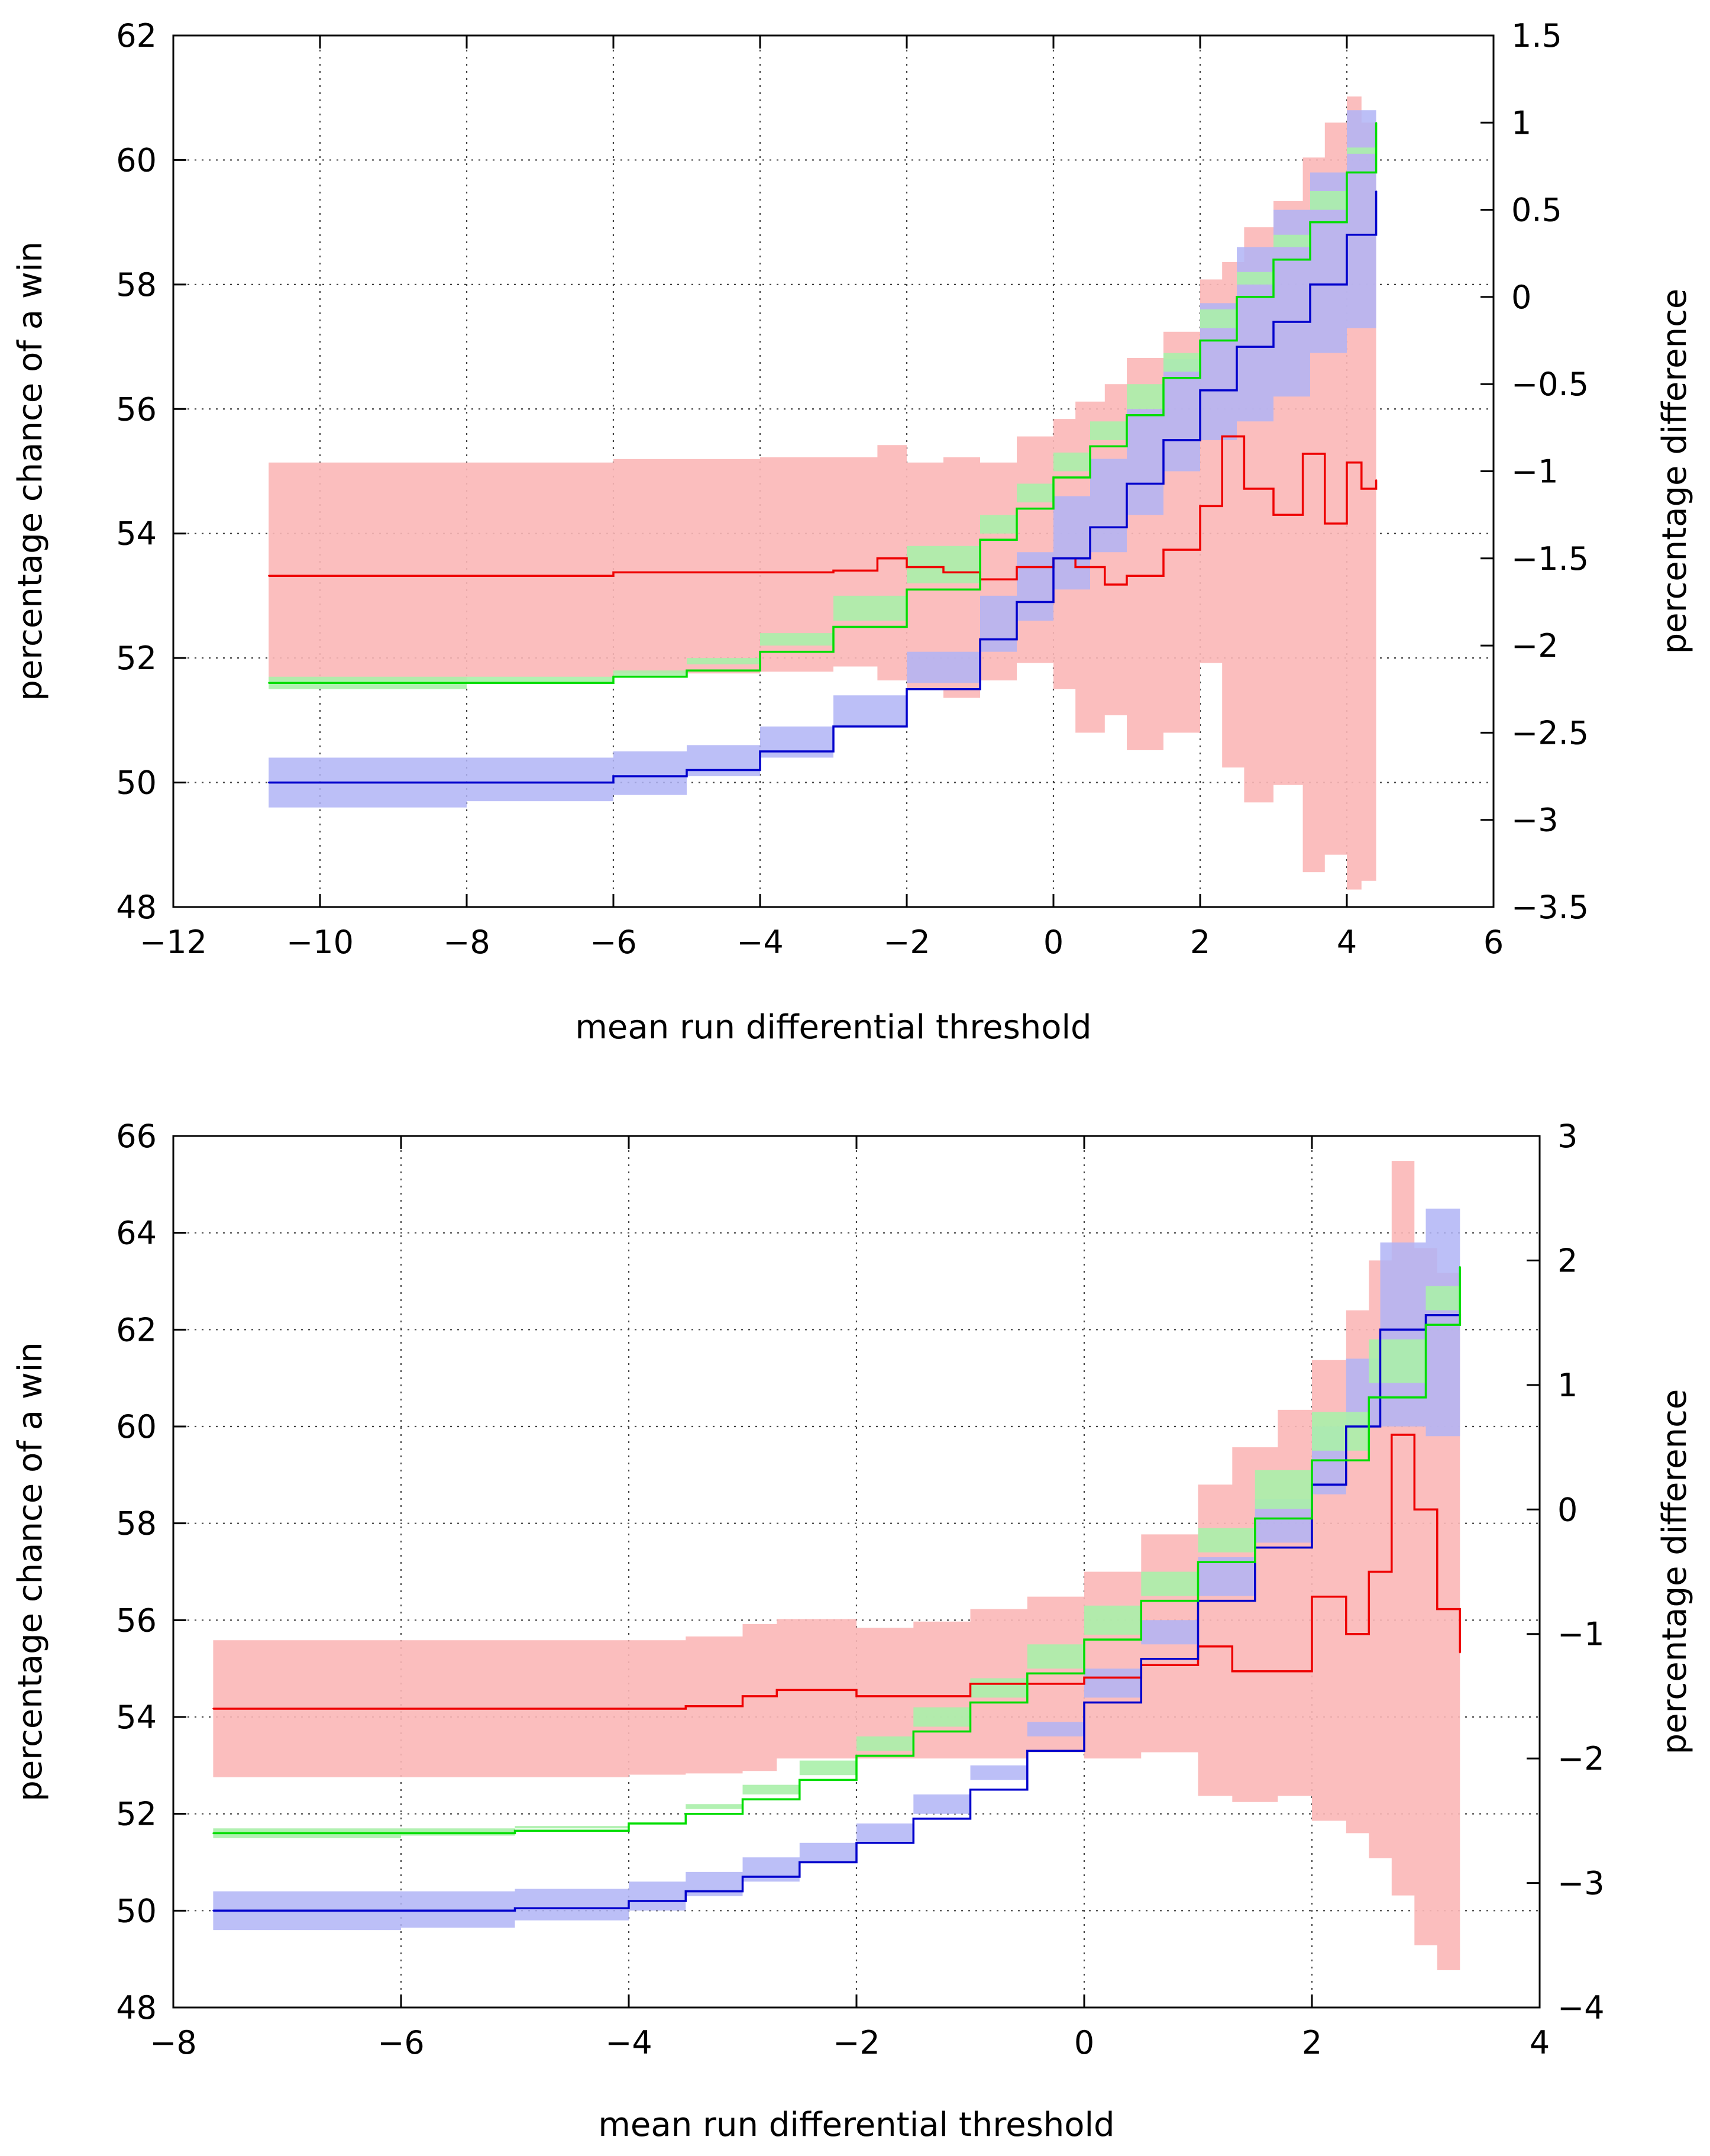  Describe the element at coordinates (1568, 1136) in the screenshot. I see `y2-tick-label: 3` at that location.